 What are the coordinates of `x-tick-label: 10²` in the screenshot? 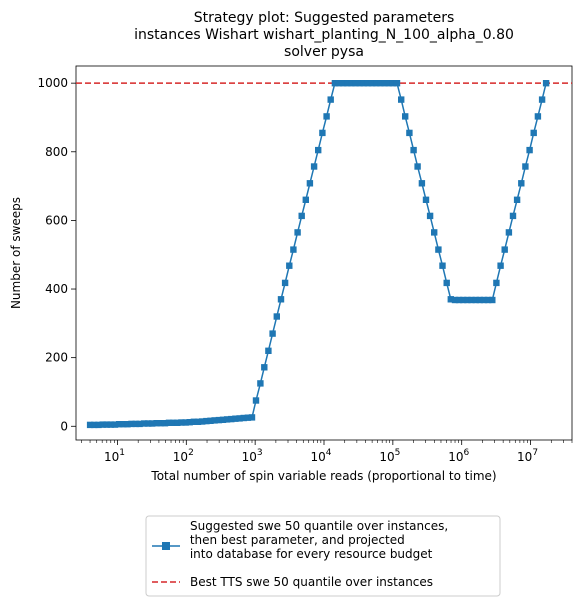 It's located at (183, 456).